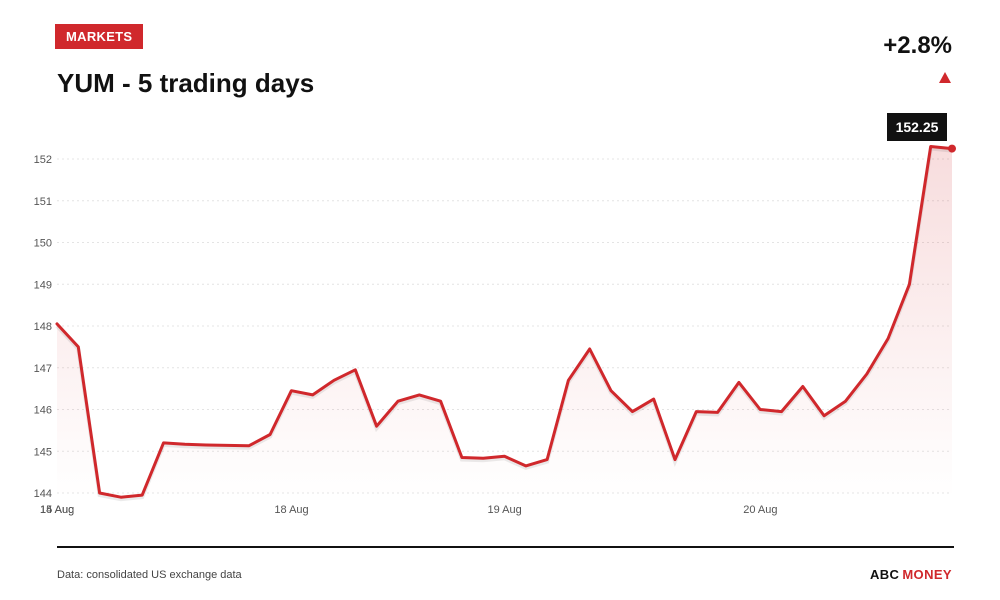  Describe the element at coordinates (291, 510) in the screenshot. I see `x-tick-label: 18 Aug` at that location.